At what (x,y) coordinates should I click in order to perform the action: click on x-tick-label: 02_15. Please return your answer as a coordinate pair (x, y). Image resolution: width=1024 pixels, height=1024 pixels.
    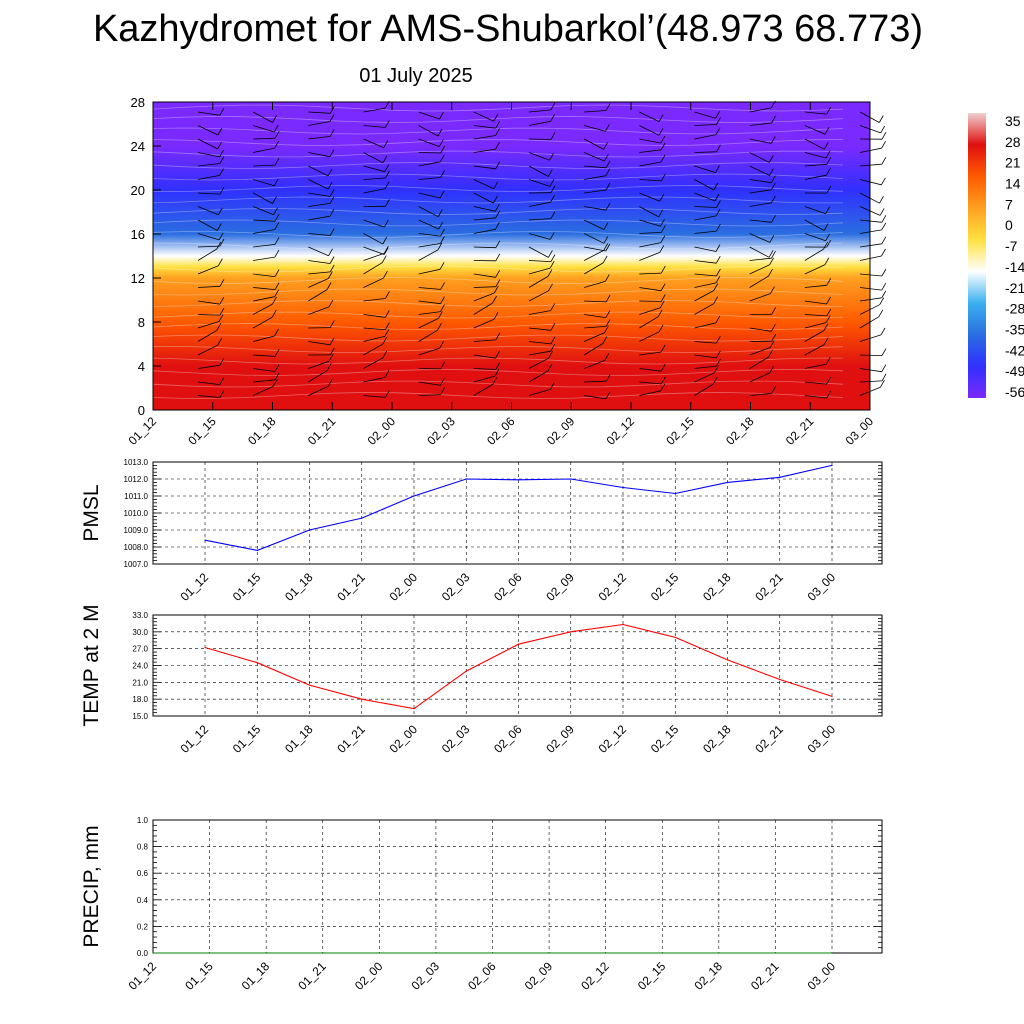
    Looking at the image, I should click on (652, 976).